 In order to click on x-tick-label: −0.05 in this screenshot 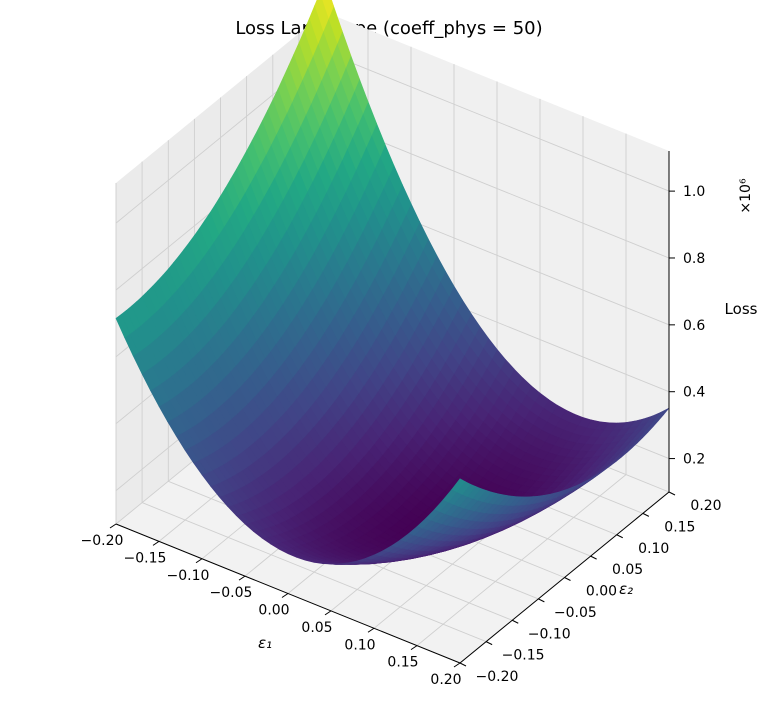, I will do `click(231, 593)`.